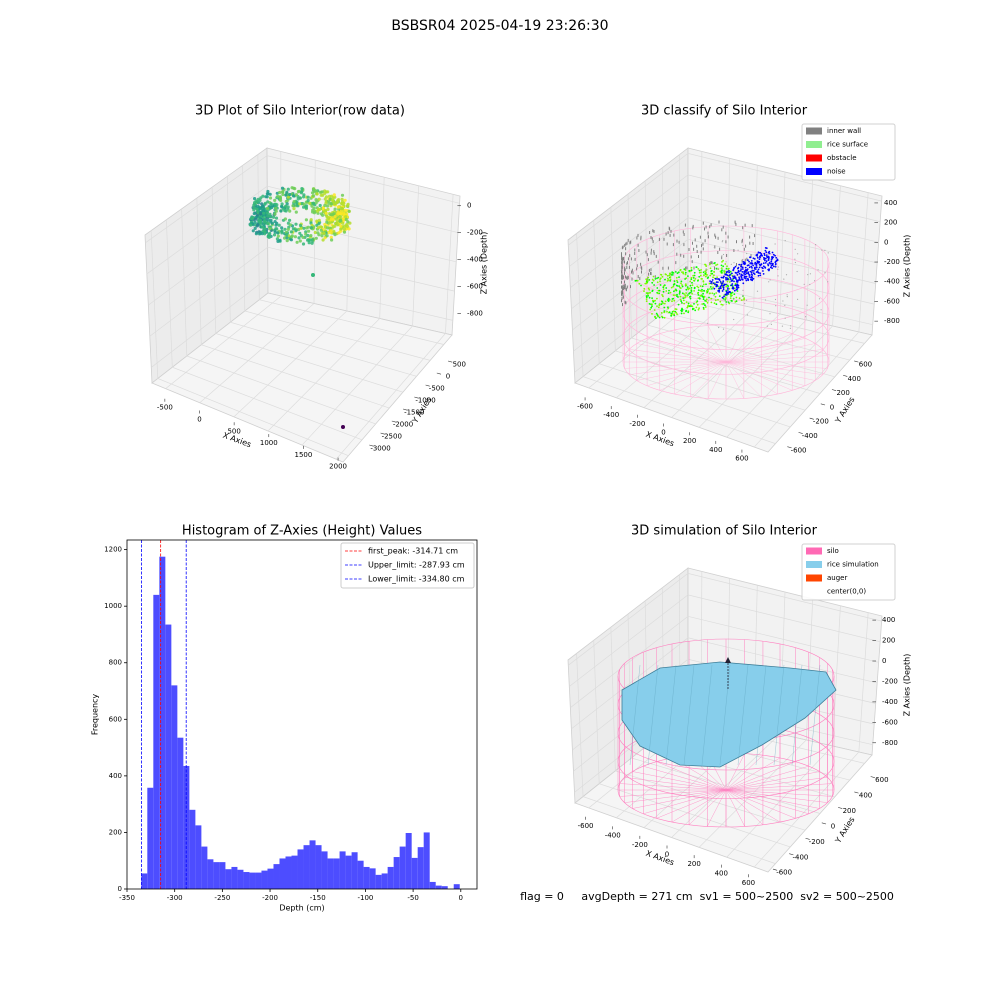 The height and width of the screenshot is (1000, 1000). Describe the element at coordinates (475, 314) in the screenshot. I see `z-tick-label: -800` at that location.